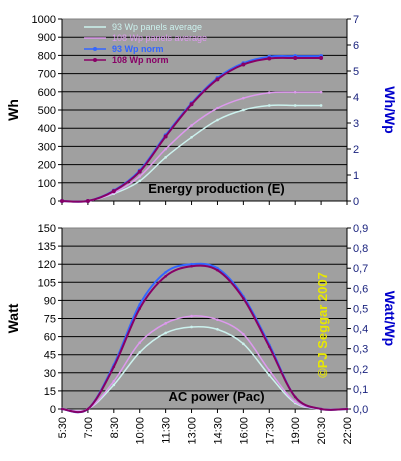 Image resolution: width=401 pixels, height=461 pixels. I want to click on x-tick-label: 10:00, so click(141, 431).